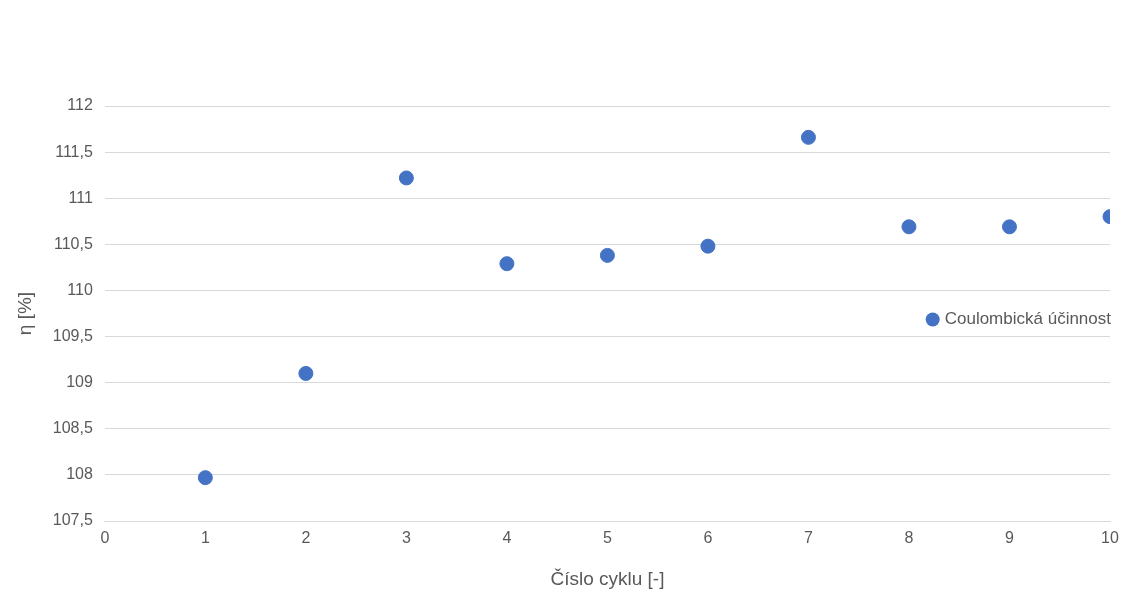 The image size is (1132, 605). What do you see at coordinates (306, 538) in the screenshot?
I see `x-tick-label: 2` at bounding box center [306, 538].